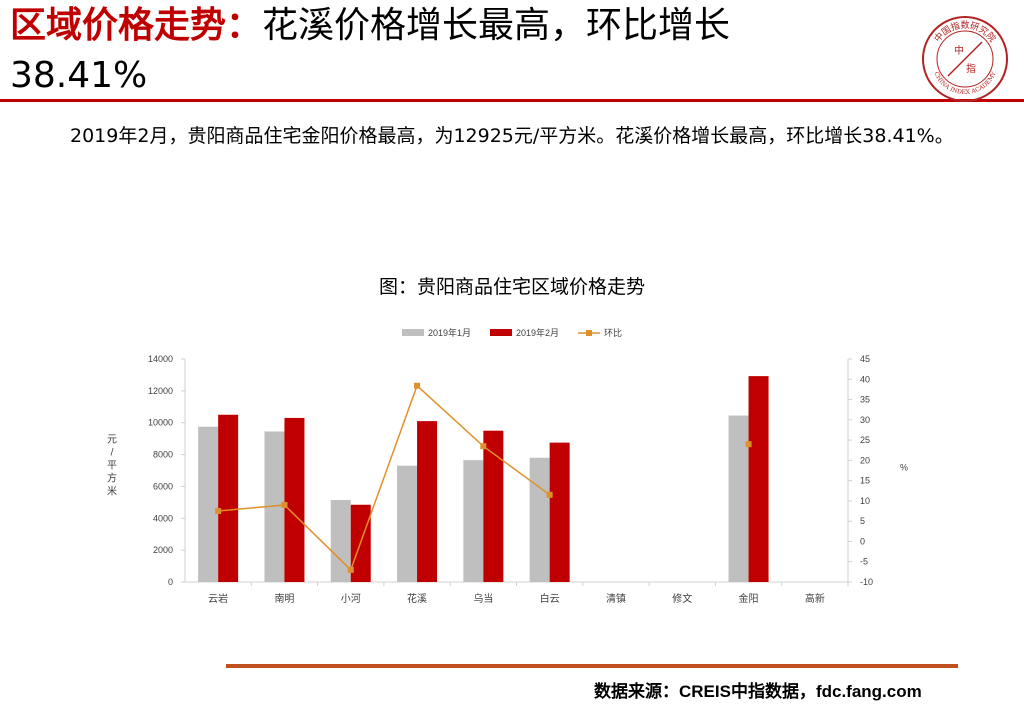 Image resolution: width=1024 pixels, height=709 pixels. What do you see at coordinates (136, 25) in the screenshot?
I see `page-title-highlight: 区域价格走势：` at bounding box center [136, 25].